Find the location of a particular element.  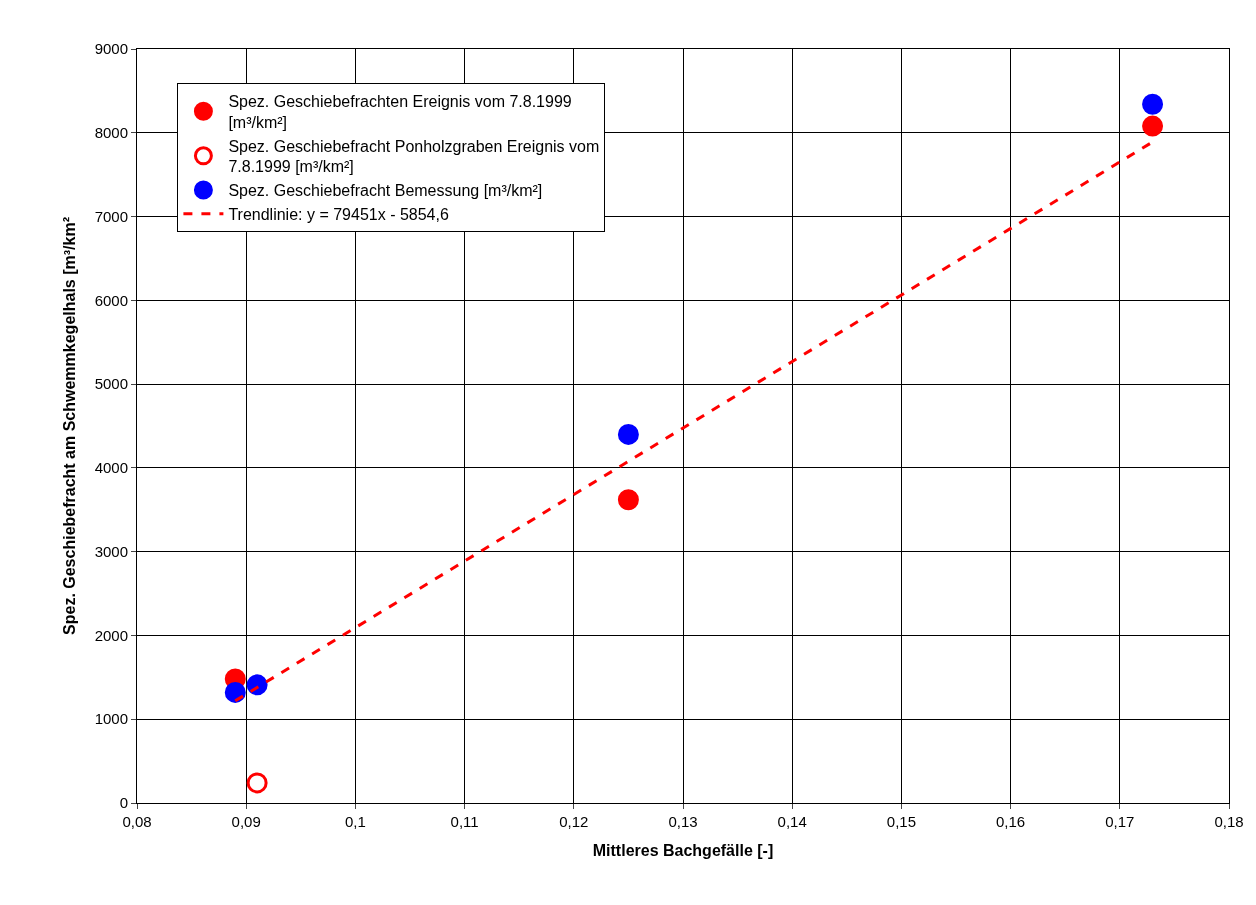

y-tick-label: 9000 is located at coordinates (111, 49).